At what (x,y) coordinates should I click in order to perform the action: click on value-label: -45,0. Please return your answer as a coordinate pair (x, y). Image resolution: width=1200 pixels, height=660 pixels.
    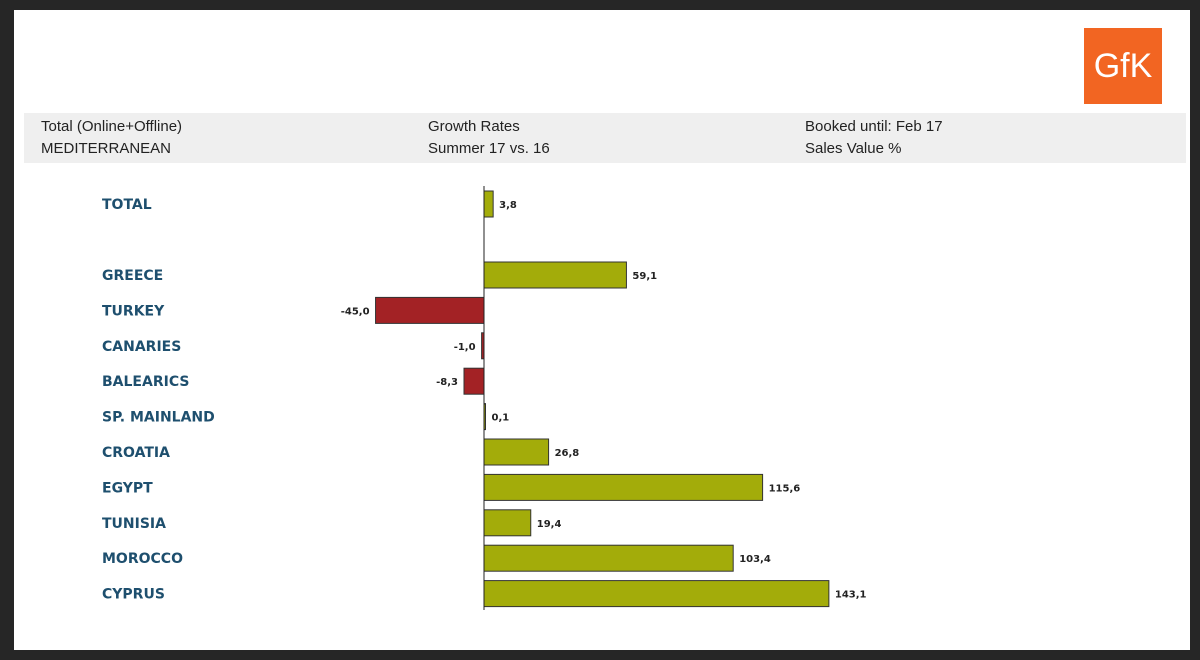
    Looking at the image, I should click on (355, 311).